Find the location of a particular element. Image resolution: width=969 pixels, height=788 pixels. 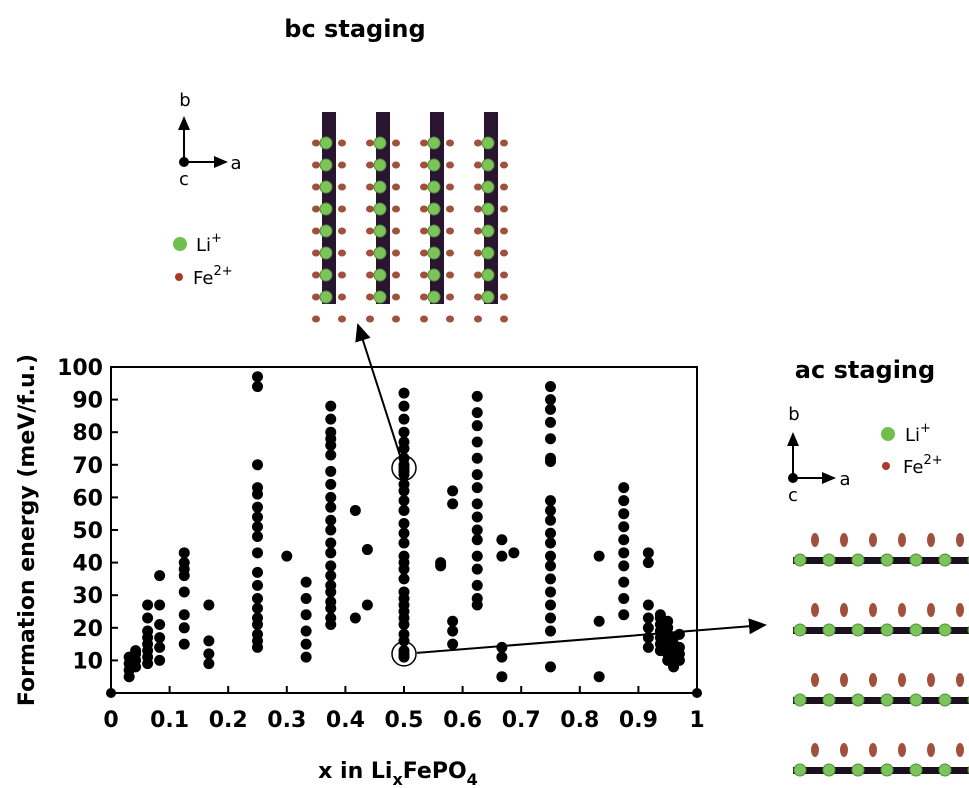

ac-axes is located at coordinates (811, 458).